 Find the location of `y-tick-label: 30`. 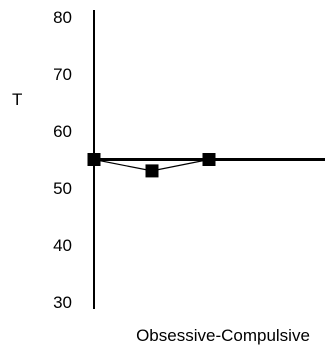

y-tick-label: 30 is located at coordinates (62, 302).